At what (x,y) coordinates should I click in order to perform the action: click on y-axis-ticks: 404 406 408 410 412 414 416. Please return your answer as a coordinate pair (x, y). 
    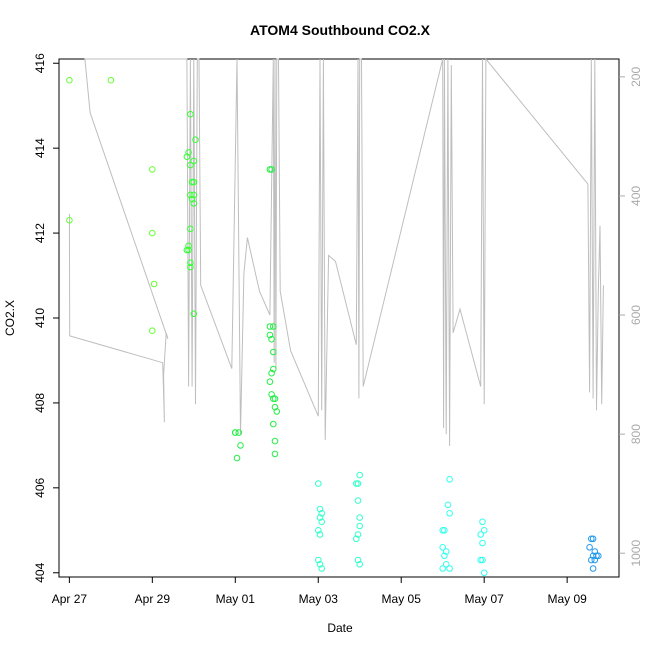
    Looking at the image, I should click on (46, 318).